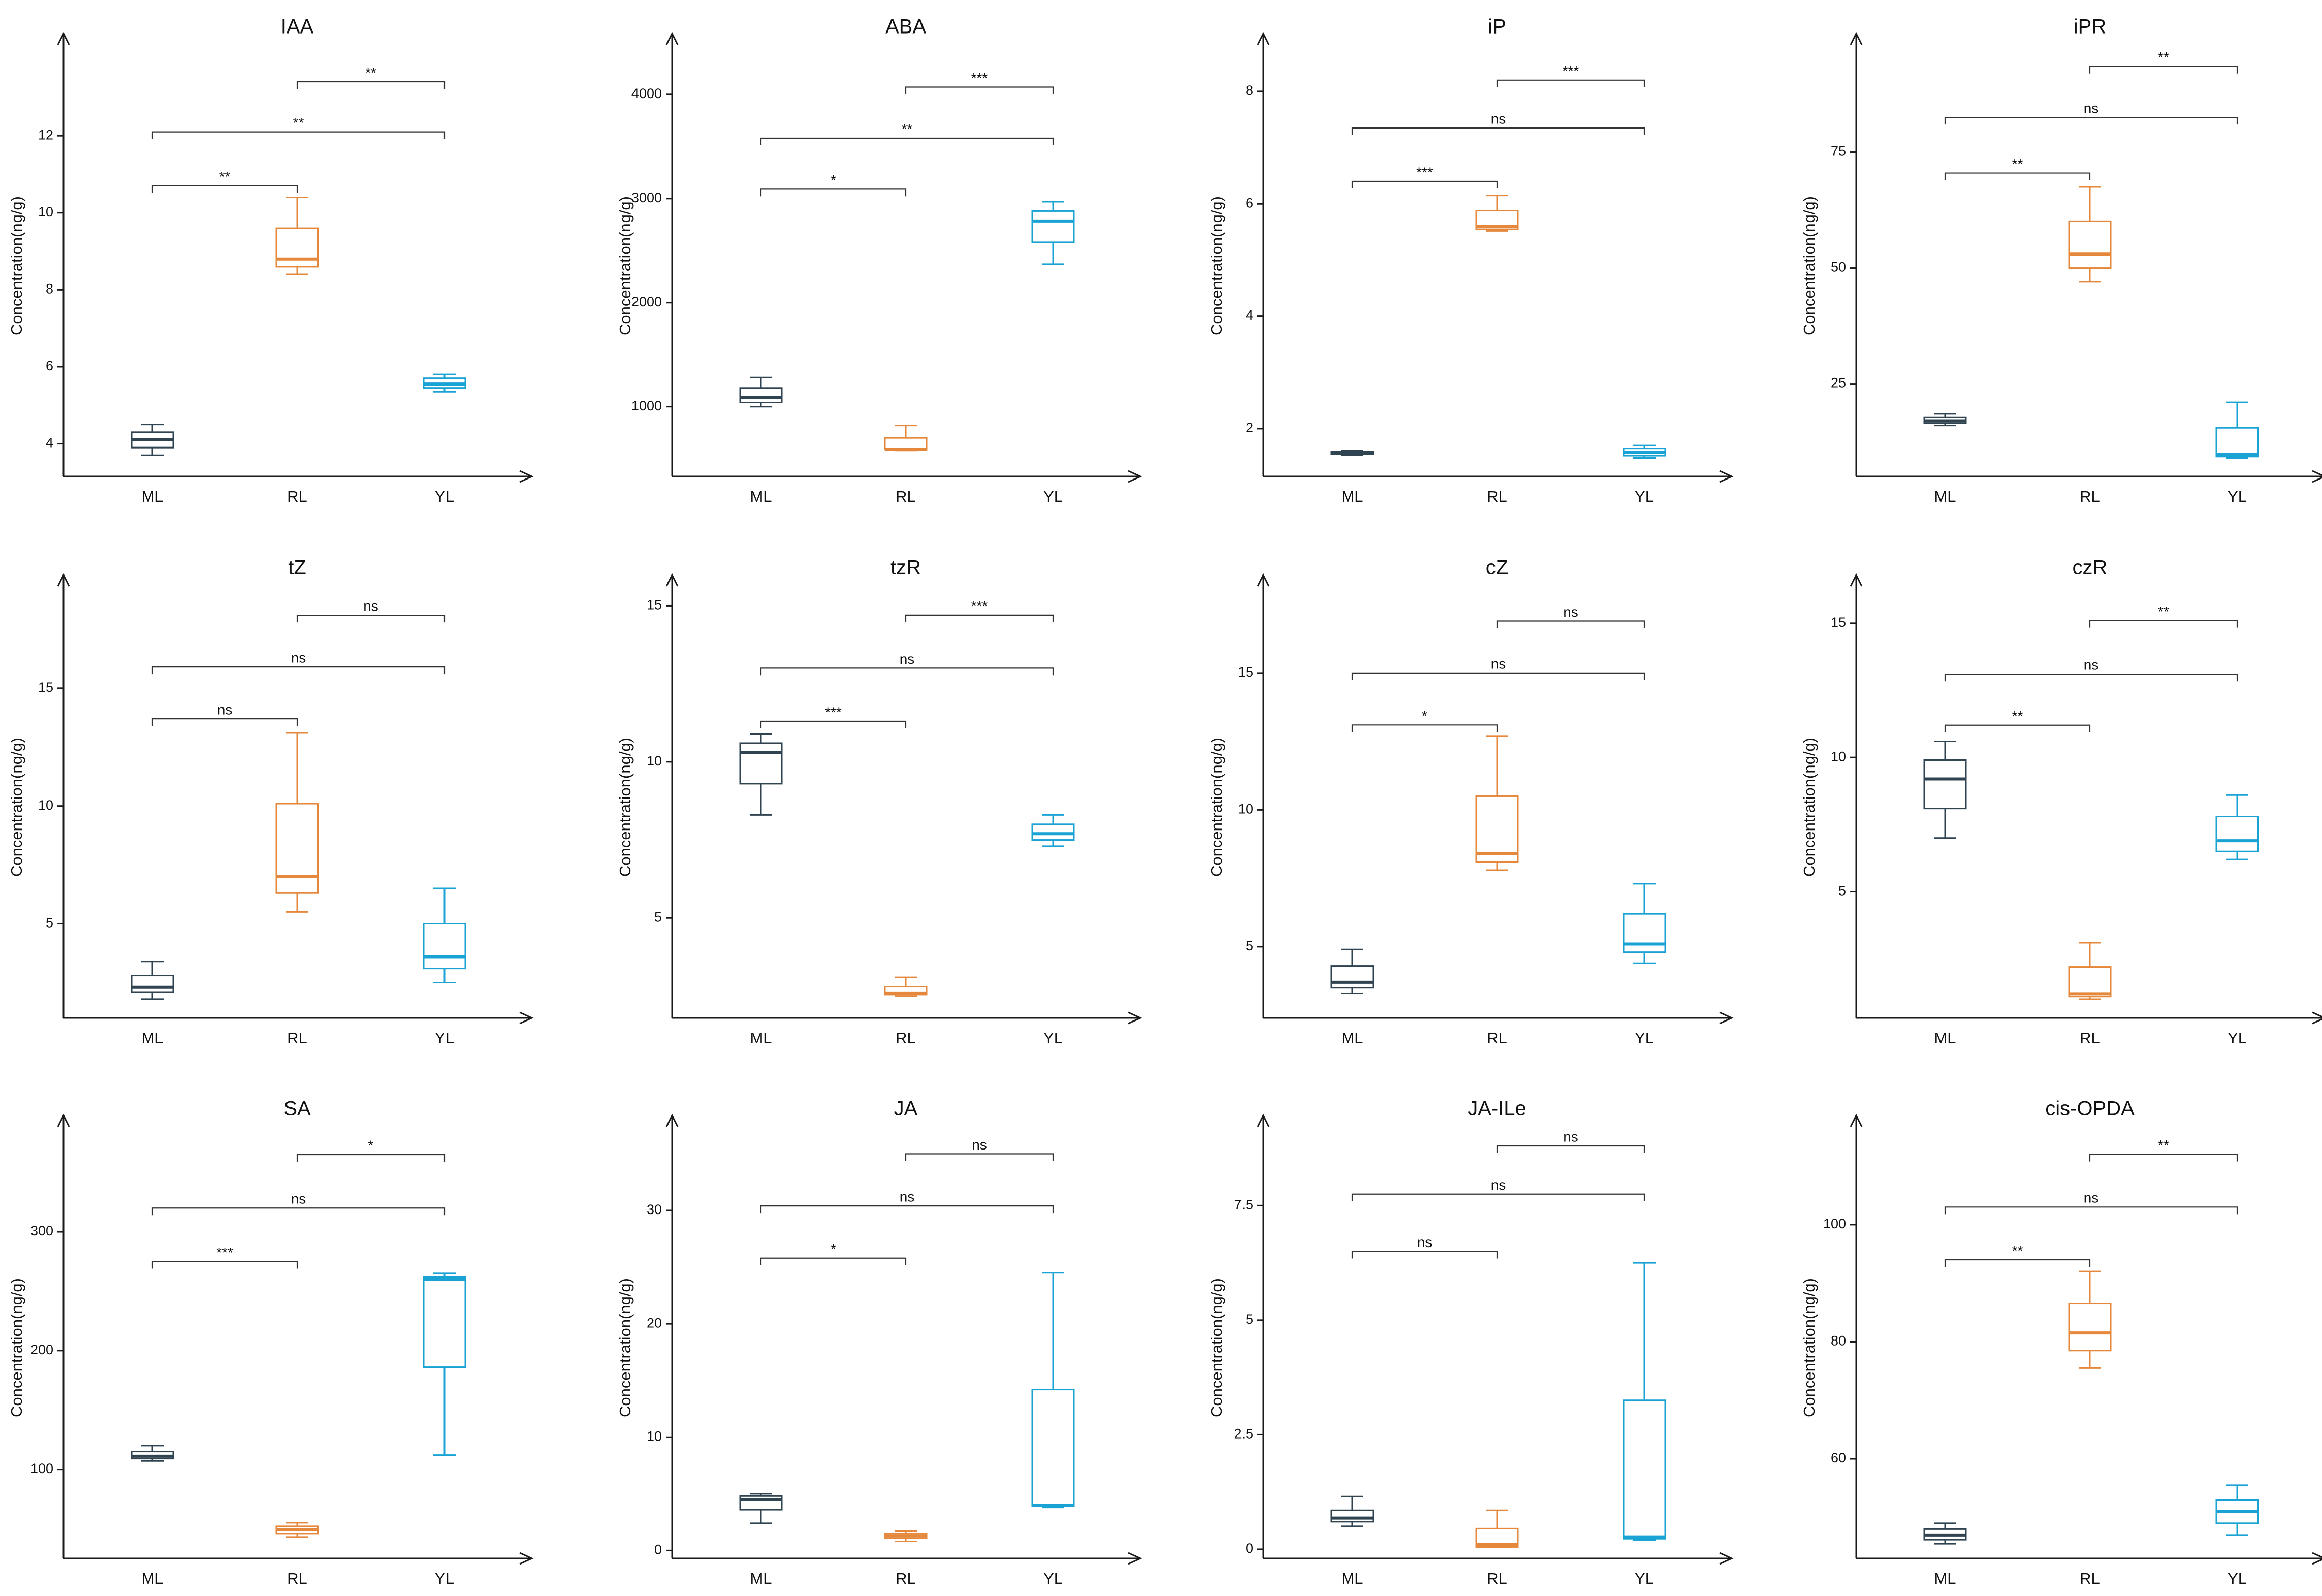 The image size is (2322, 1596). I want to click on panel-tz: tZ 5 10 15 Concentration(ng/g) ML RL YL ns ns ns, so click(271, 802).